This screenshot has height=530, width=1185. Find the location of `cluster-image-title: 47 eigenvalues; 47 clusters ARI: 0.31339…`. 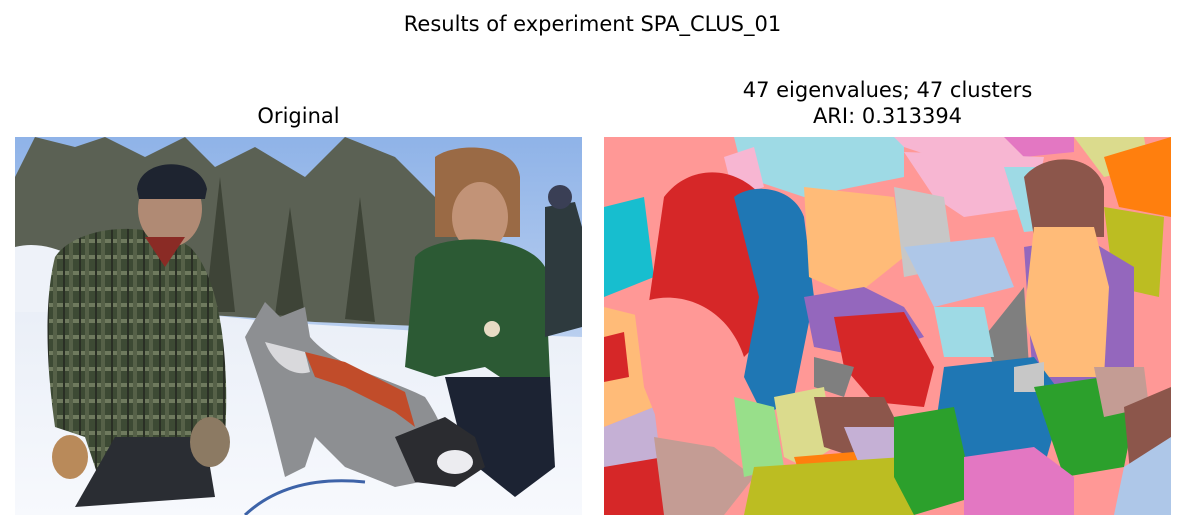

cluster-image-title: 47 eigenvalues; 47 clusters ARI: 0.31339… is located at coordinates (887, 103).